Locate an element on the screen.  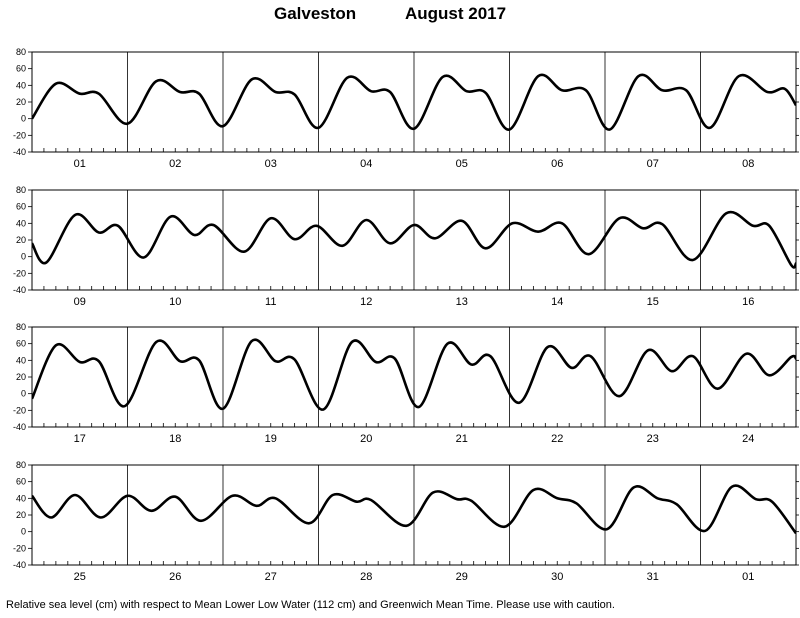
day-label: 14 is located at coordinates (557, 302).